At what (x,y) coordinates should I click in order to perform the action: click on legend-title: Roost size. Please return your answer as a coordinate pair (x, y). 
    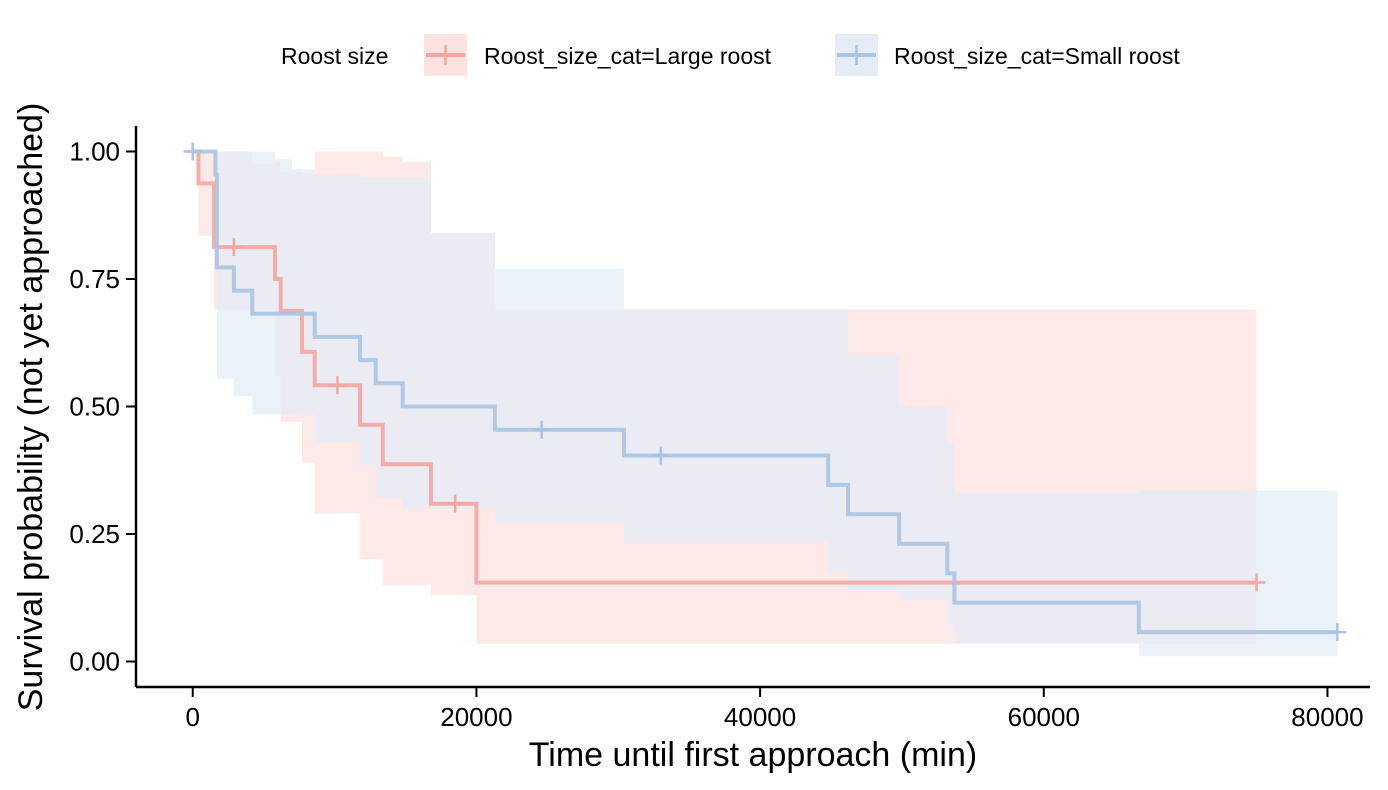
    Looking at the image, I should click on (334, 56).